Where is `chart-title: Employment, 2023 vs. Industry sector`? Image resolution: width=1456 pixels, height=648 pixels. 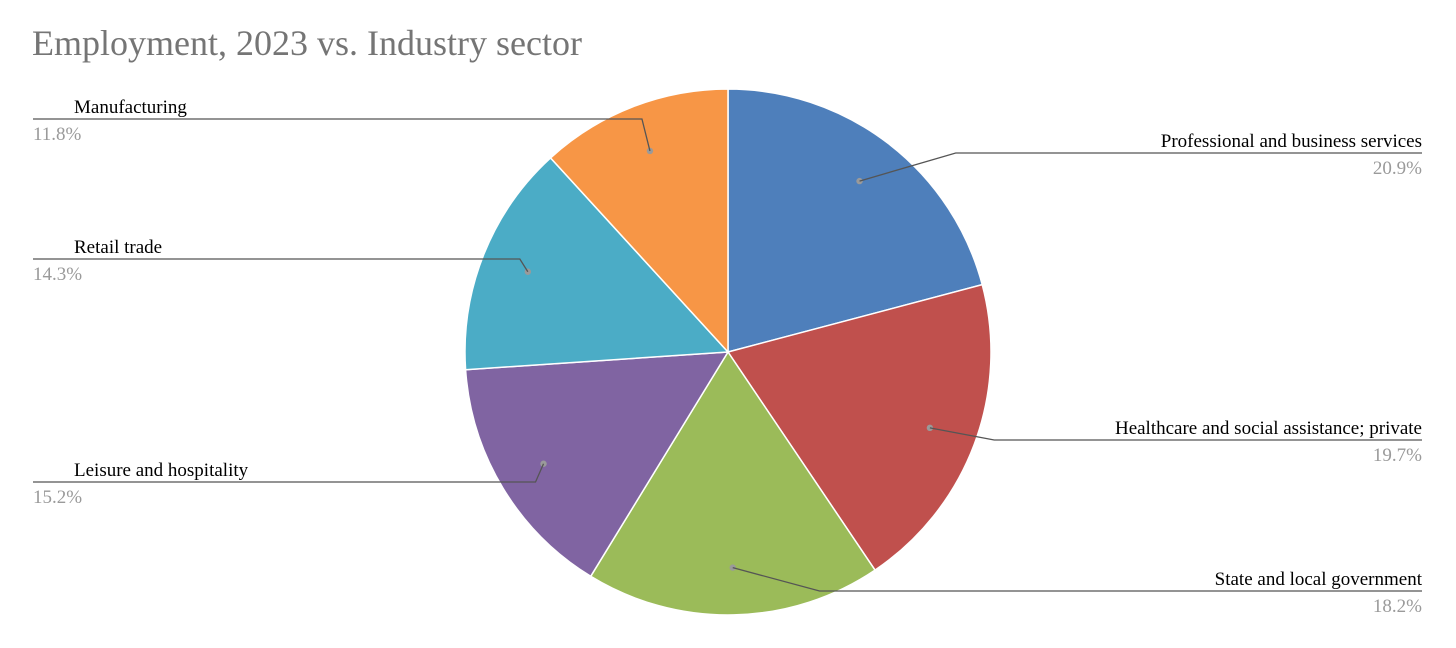
chart-title: Employment, 2023 vs. Industry sector is located at coordinates (307, 43).